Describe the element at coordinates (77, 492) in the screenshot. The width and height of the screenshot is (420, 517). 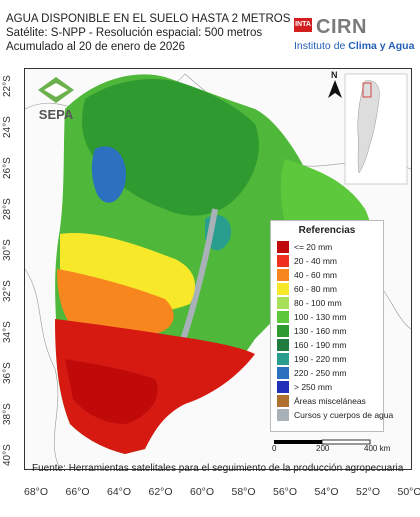
I see `longitude-label: 66°O` at that location.